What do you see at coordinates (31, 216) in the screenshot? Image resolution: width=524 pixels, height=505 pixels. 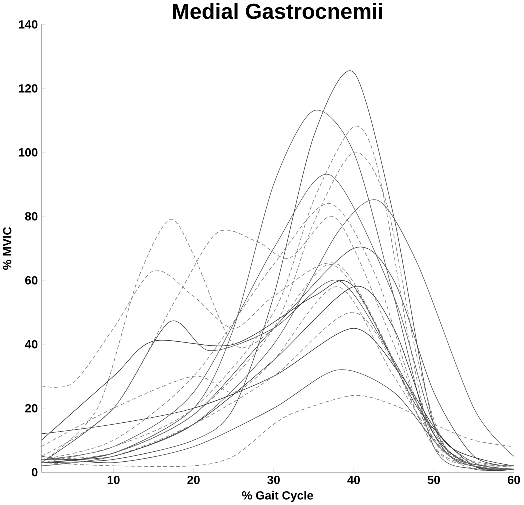 I see `y-tick-label: 80` at bounding box center [31, 216].